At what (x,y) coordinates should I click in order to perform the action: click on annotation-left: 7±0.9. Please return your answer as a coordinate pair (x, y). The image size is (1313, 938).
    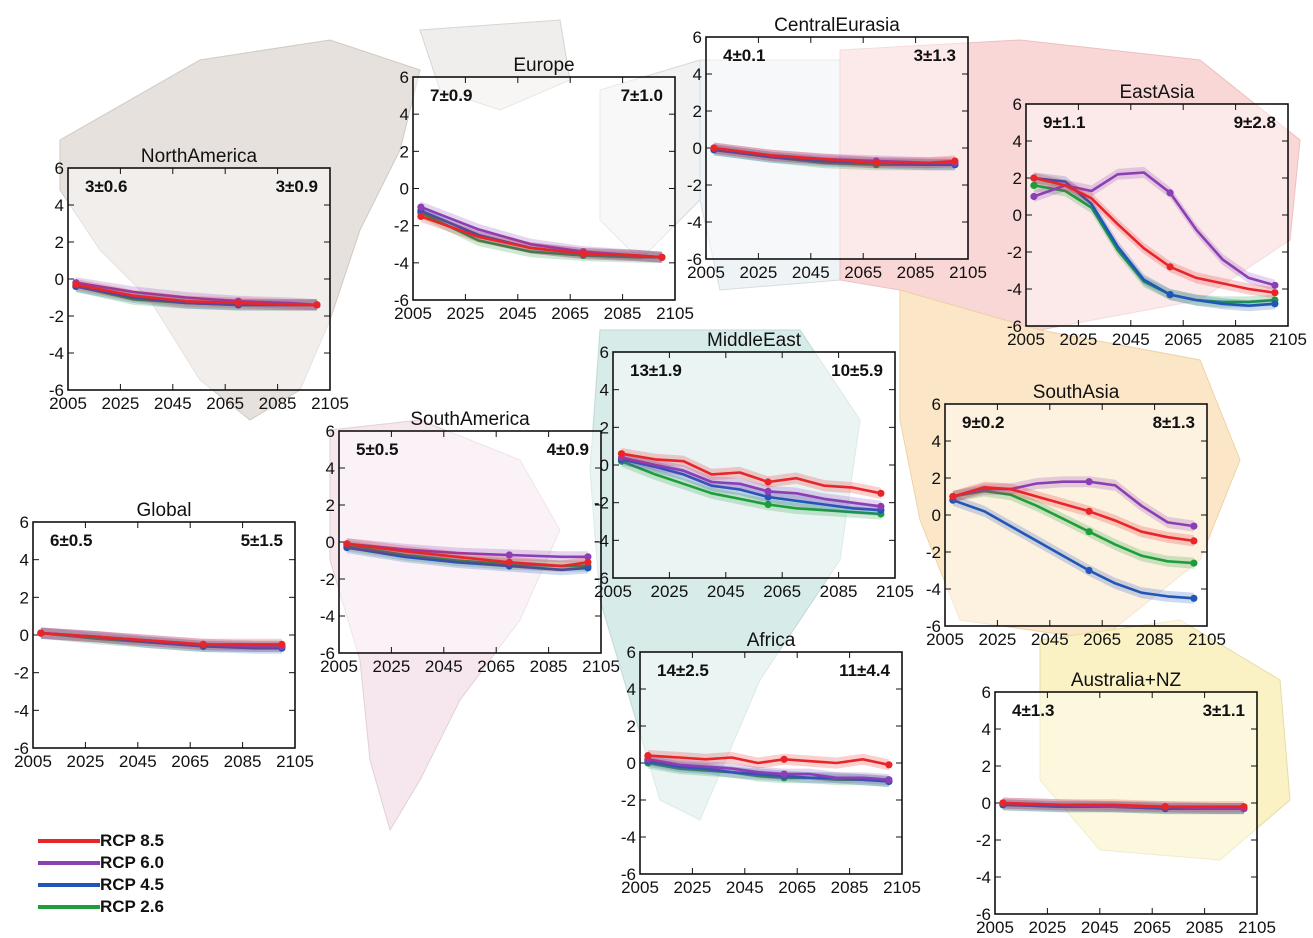
    Looking at the image, I should click on (451, 95).